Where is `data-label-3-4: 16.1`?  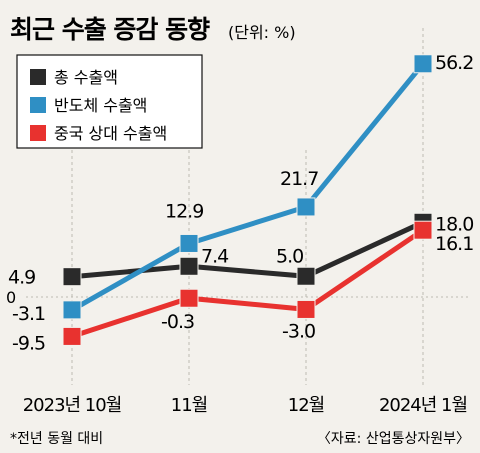 data-label-3-4: 16.1 is located at coordinates (454, 244).